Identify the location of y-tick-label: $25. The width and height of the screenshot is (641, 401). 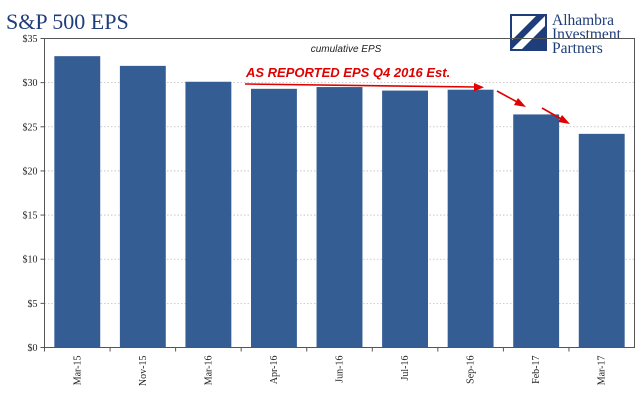
(30, 127).